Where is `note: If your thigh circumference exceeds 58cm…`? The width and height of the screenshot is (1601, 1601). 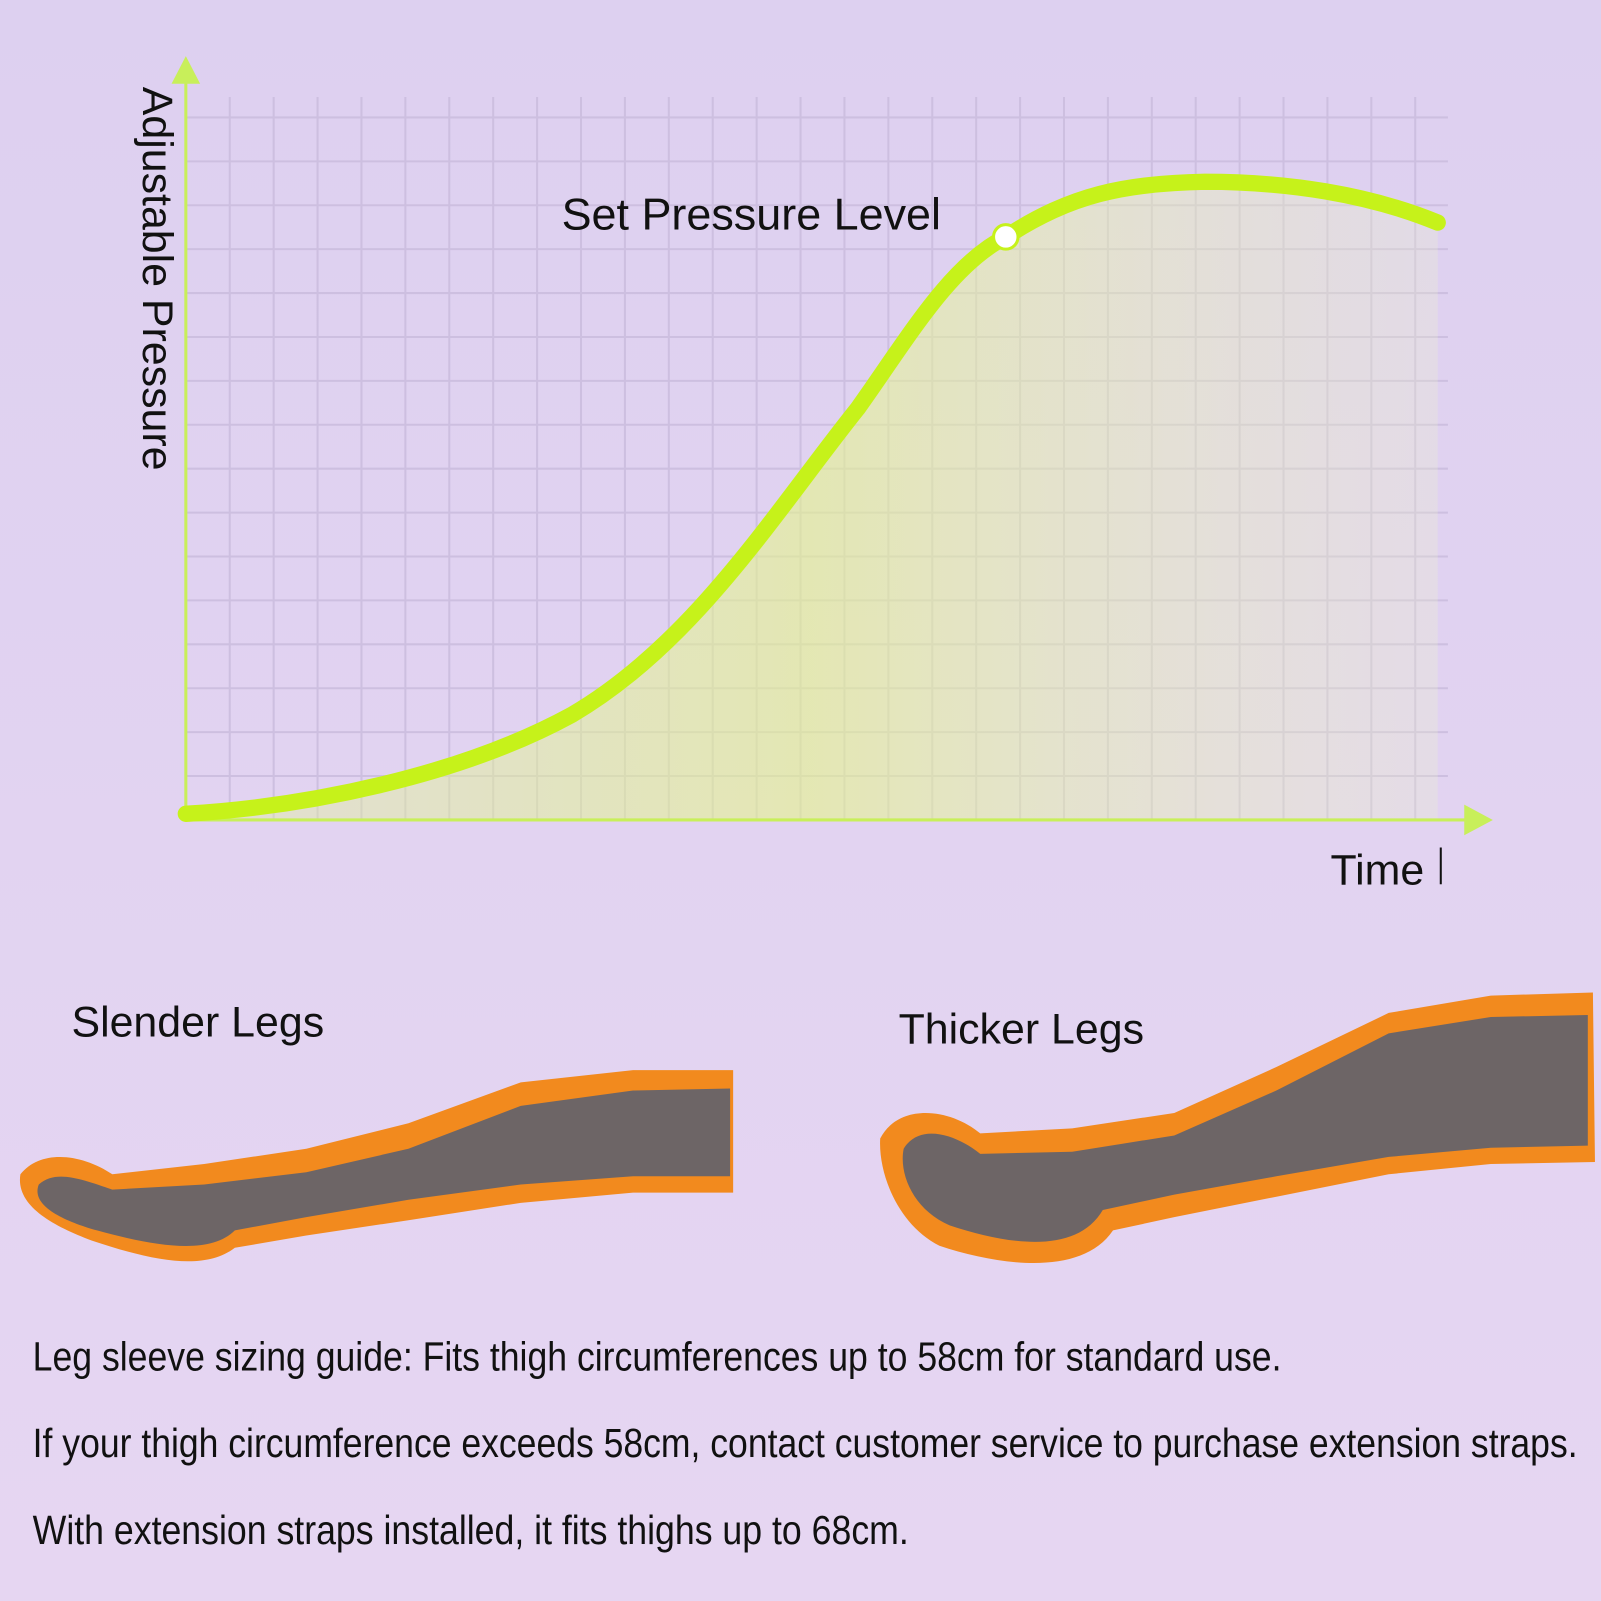 note: If your thigh circumference exceeds 58cm… is located at coordinates (805, 1443).